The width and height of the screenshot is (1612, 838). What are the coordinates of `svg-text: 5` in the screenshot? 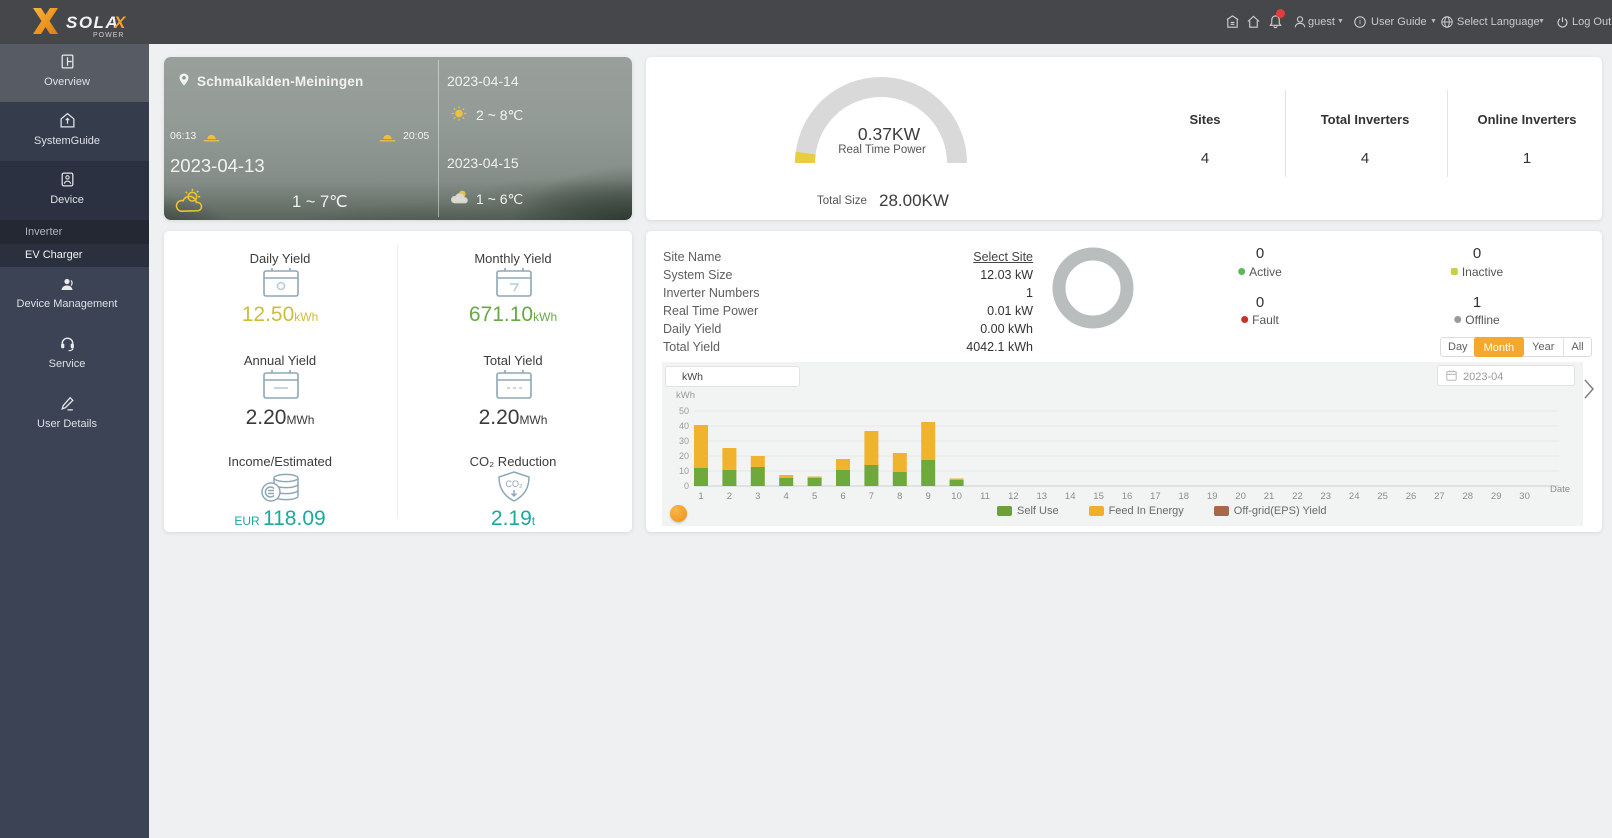 It's located at (814, 495).